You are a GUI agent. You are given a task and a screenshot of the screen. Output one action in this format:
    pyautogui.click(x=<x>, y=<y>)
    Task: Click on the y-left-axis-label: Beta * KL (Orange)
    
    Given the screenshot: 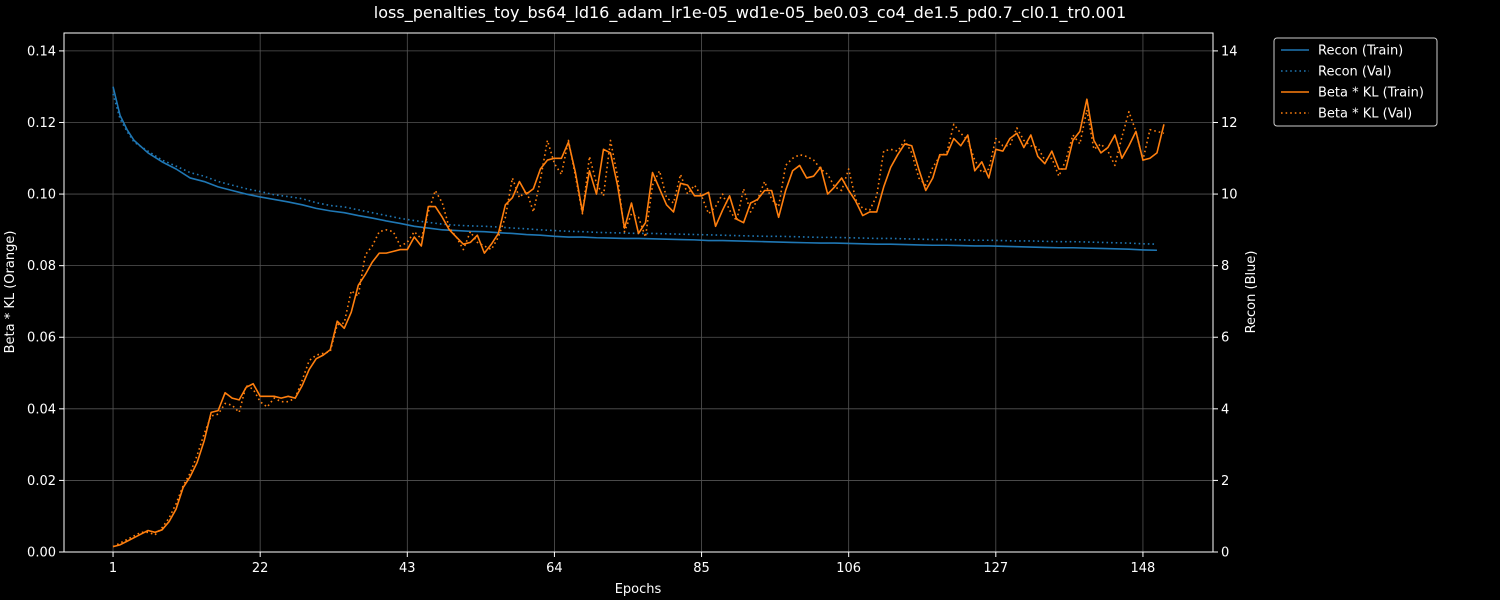 What is the action you would take?
    pyautogui.click(x=10, y=292)
    